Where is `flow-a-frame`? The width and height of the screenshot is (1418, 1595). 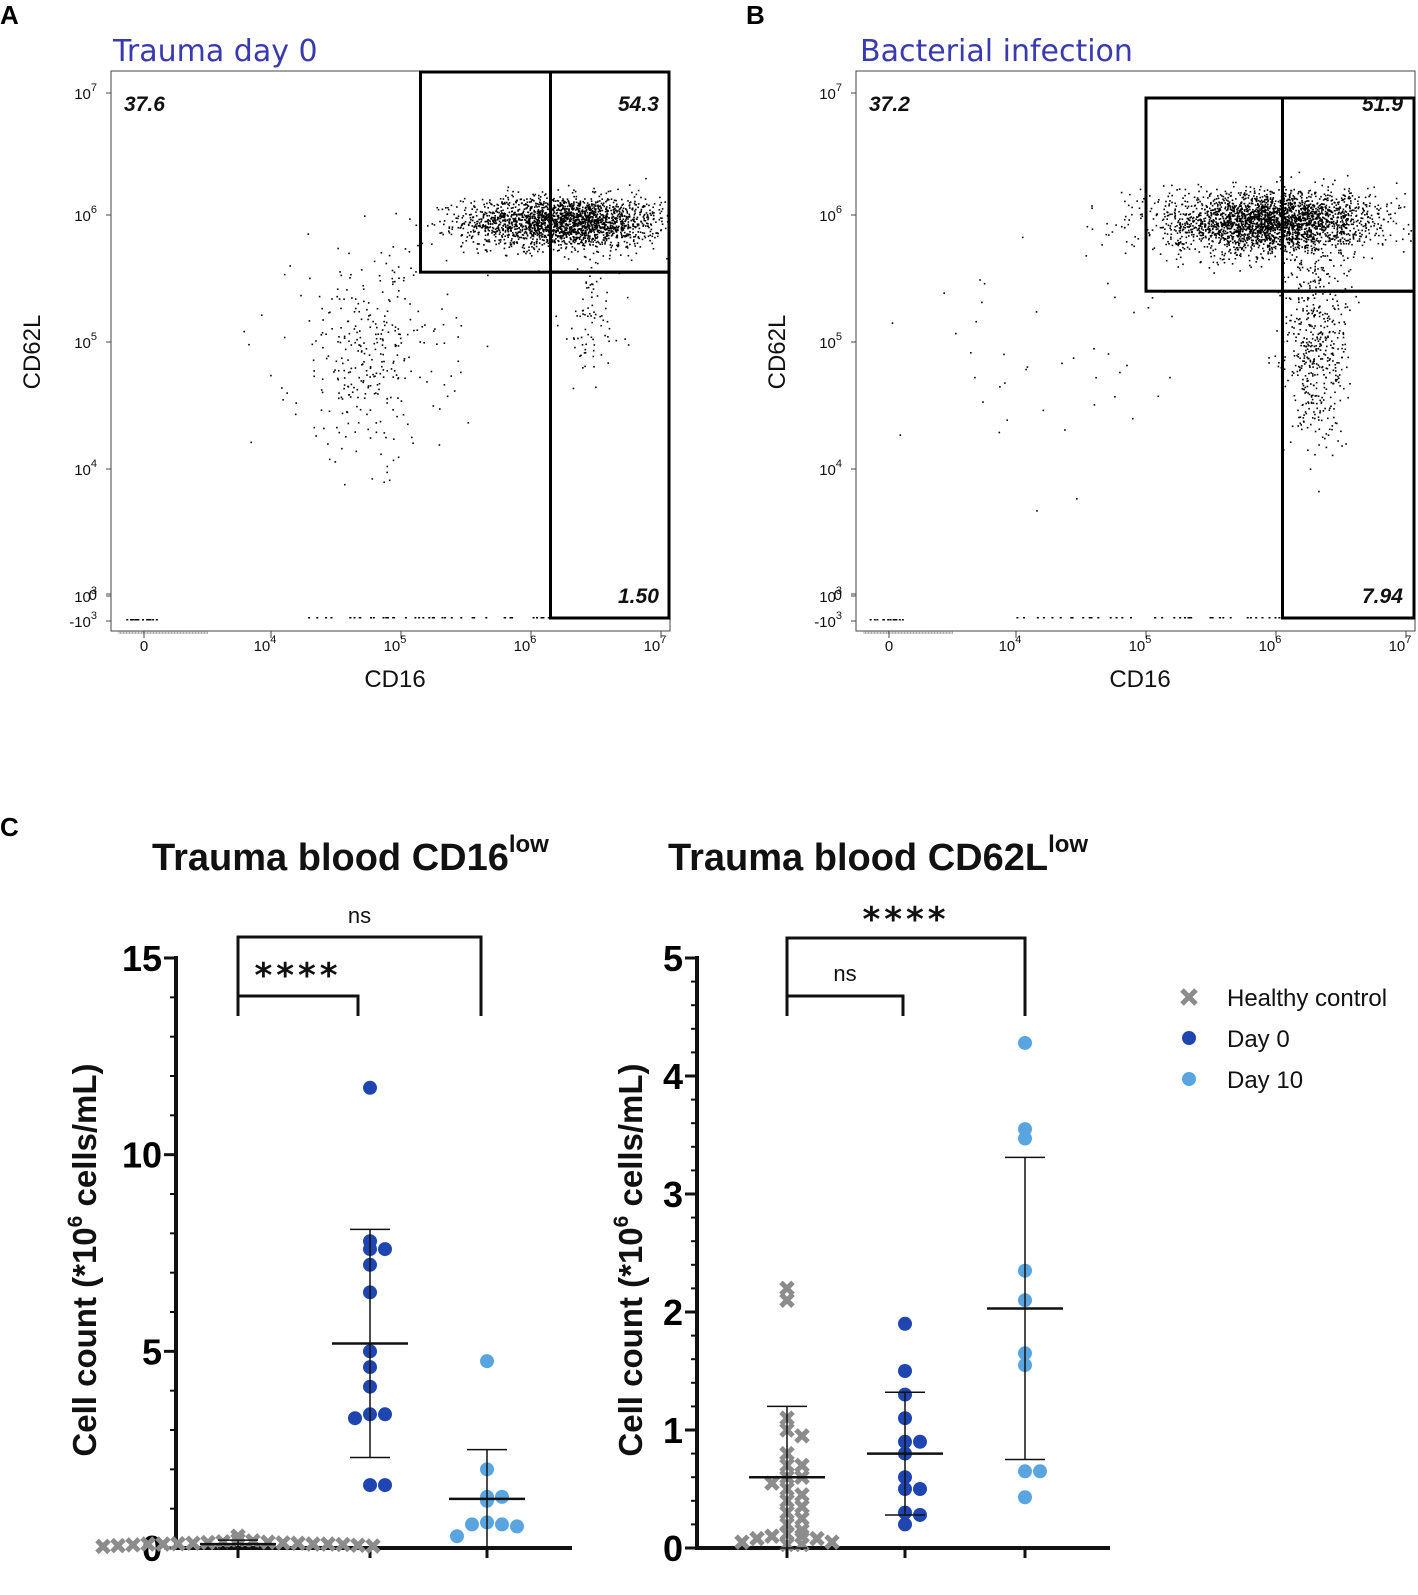
flow-a-frame is located at coordinates (390, 351).